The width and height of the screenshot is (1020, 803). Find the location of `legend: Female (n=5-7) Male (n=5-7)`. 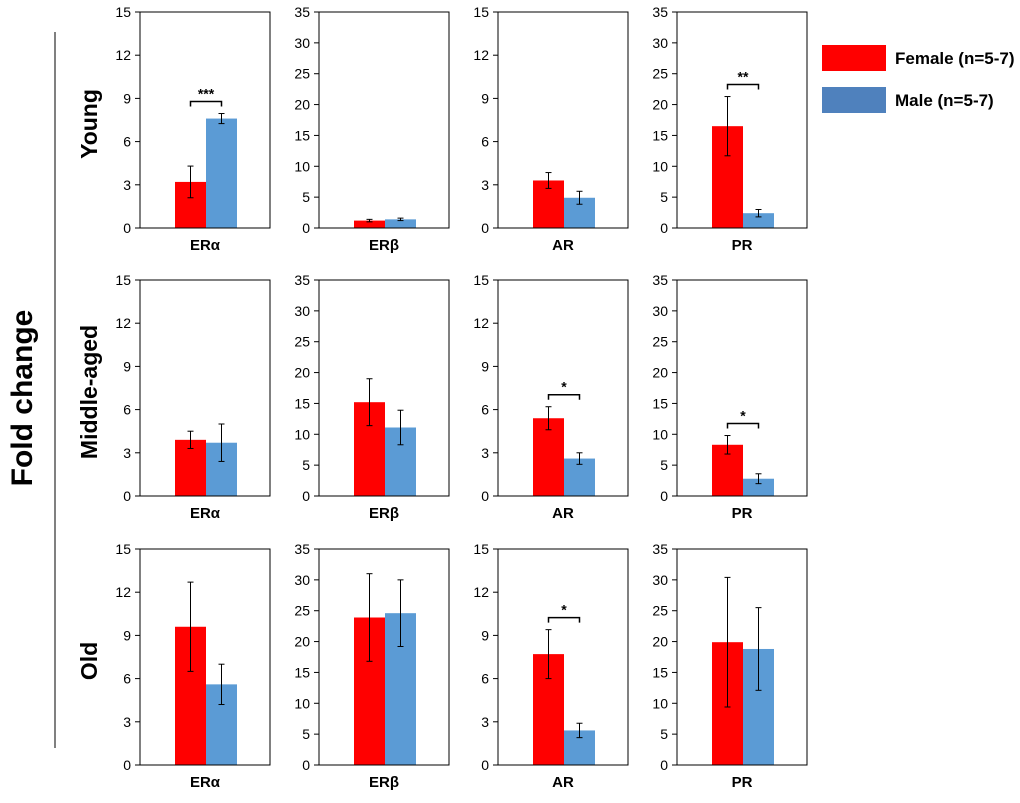

legend: Female (n=5-7) Male (n=5-7) is located at coordinates (918, 79).